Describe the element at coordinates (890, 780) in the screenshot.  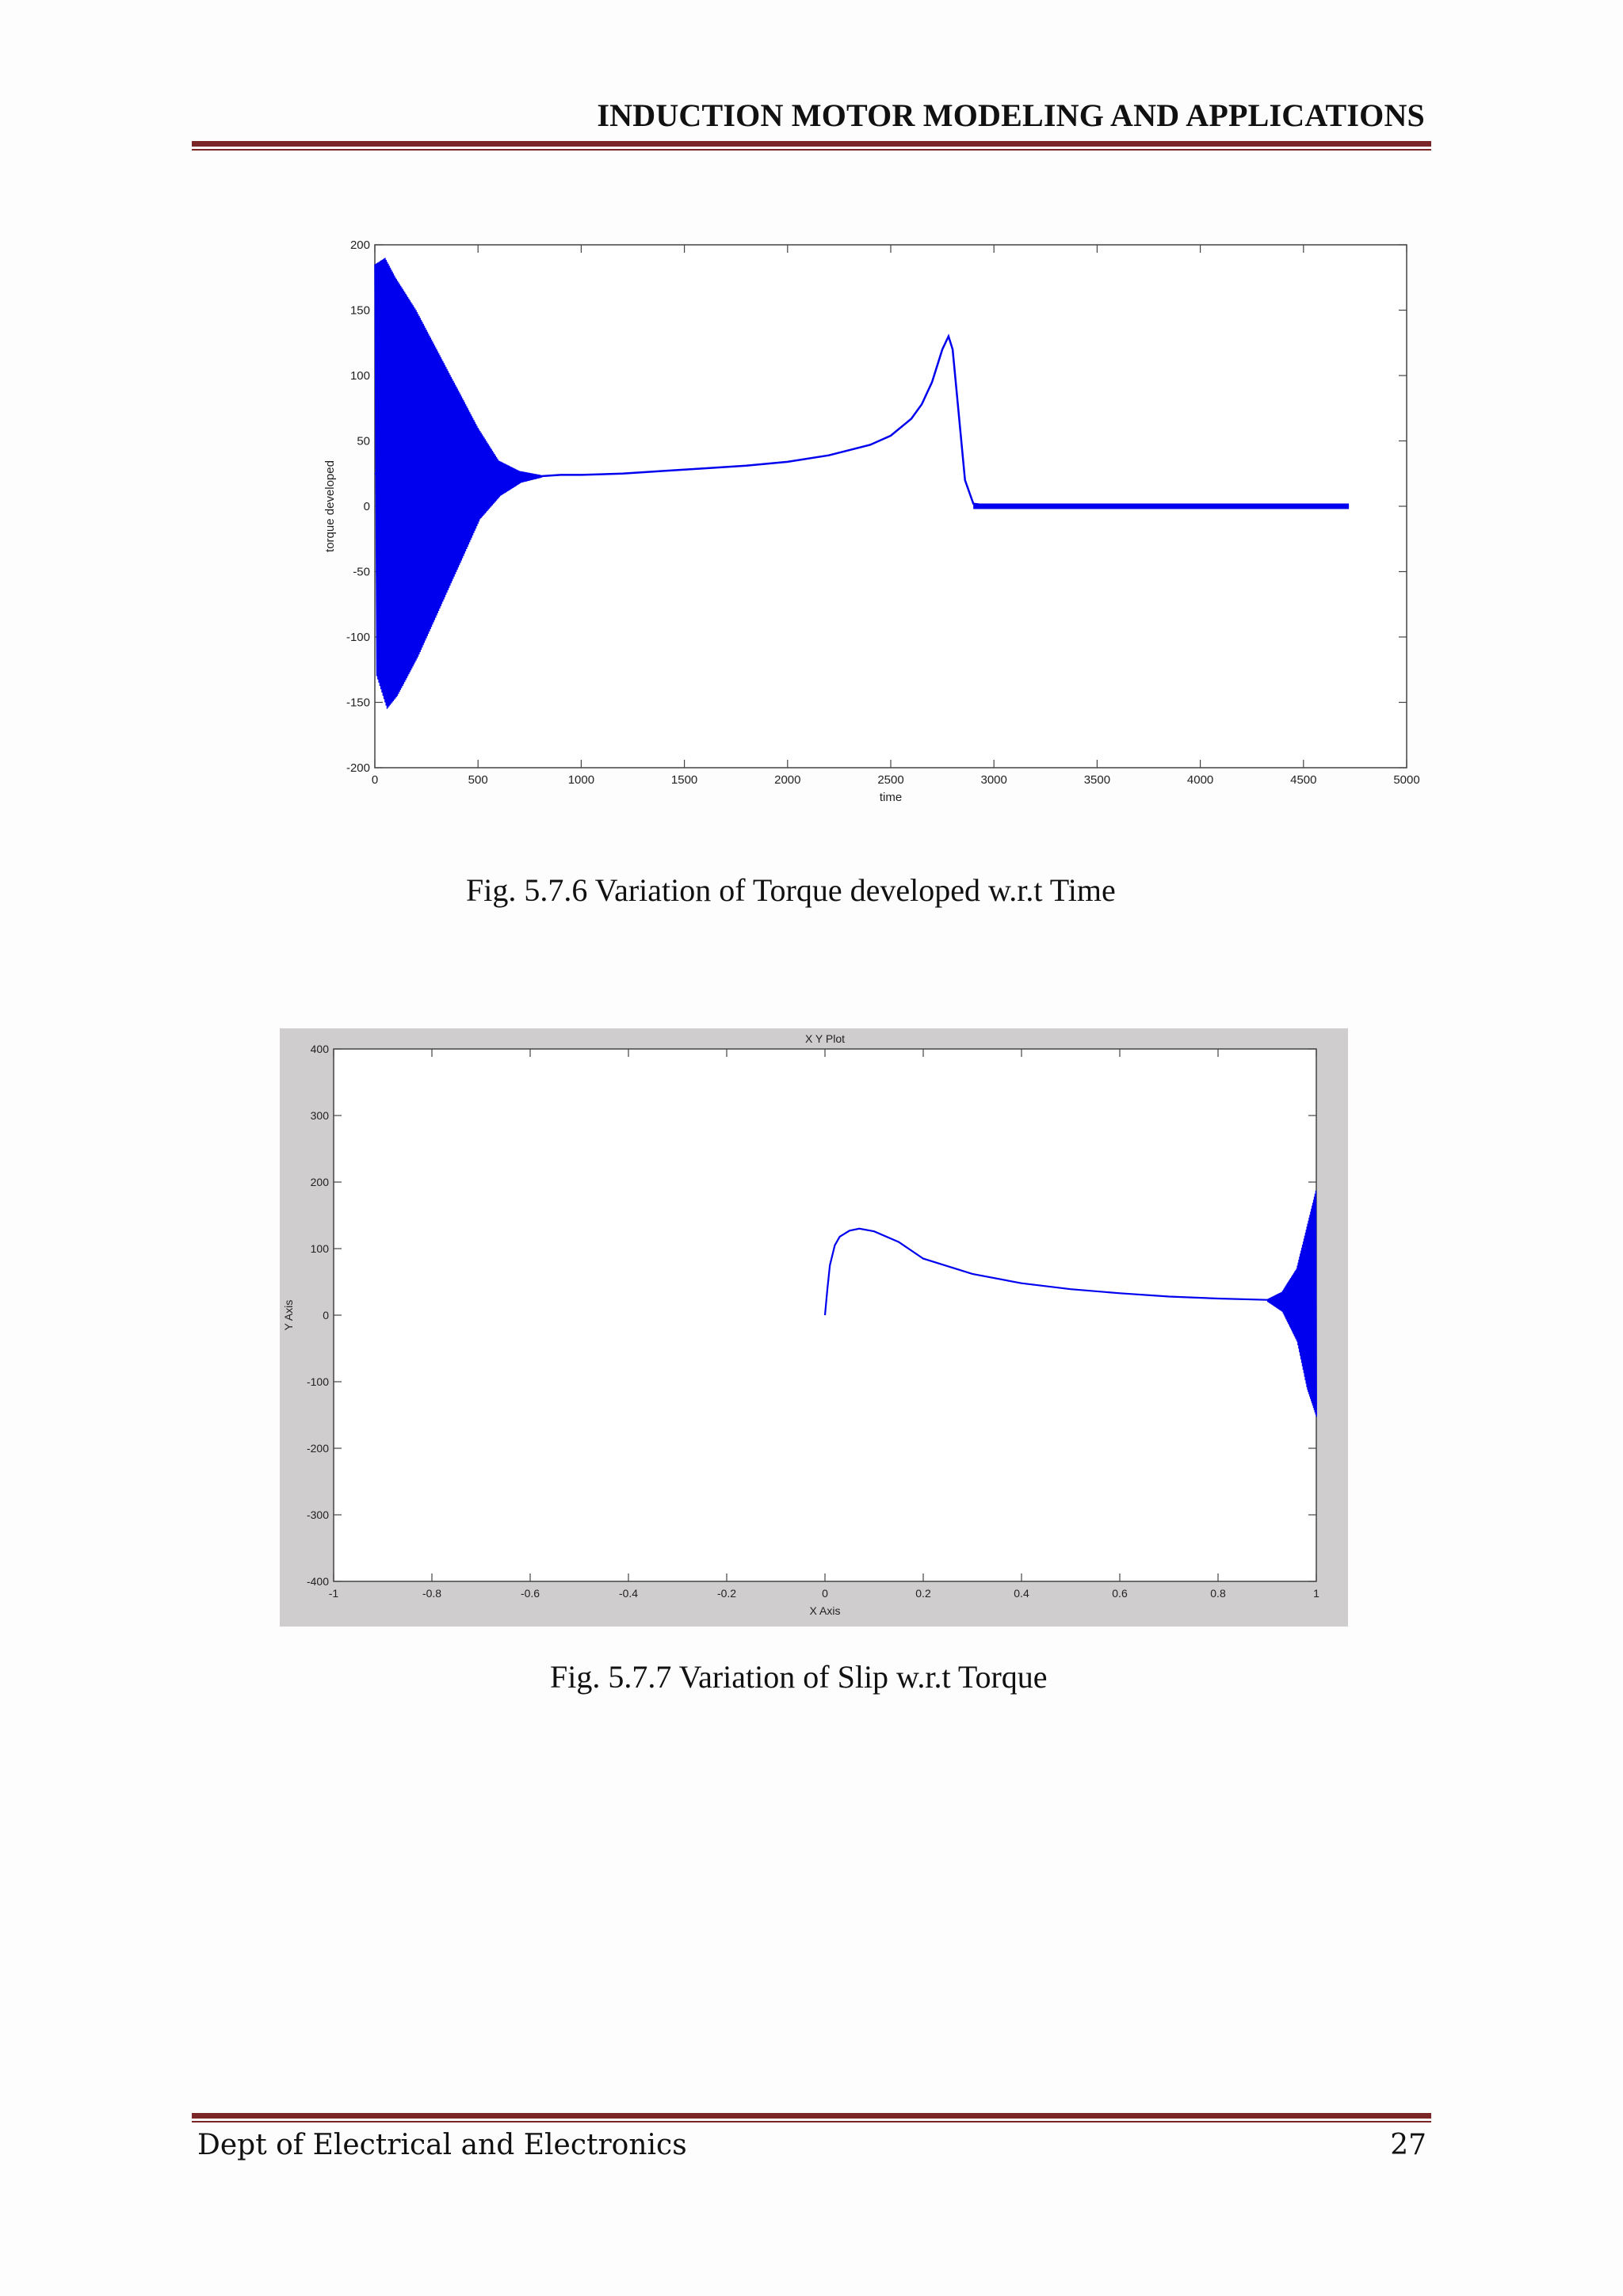
I see `x-tick-label: 2500` at that location.